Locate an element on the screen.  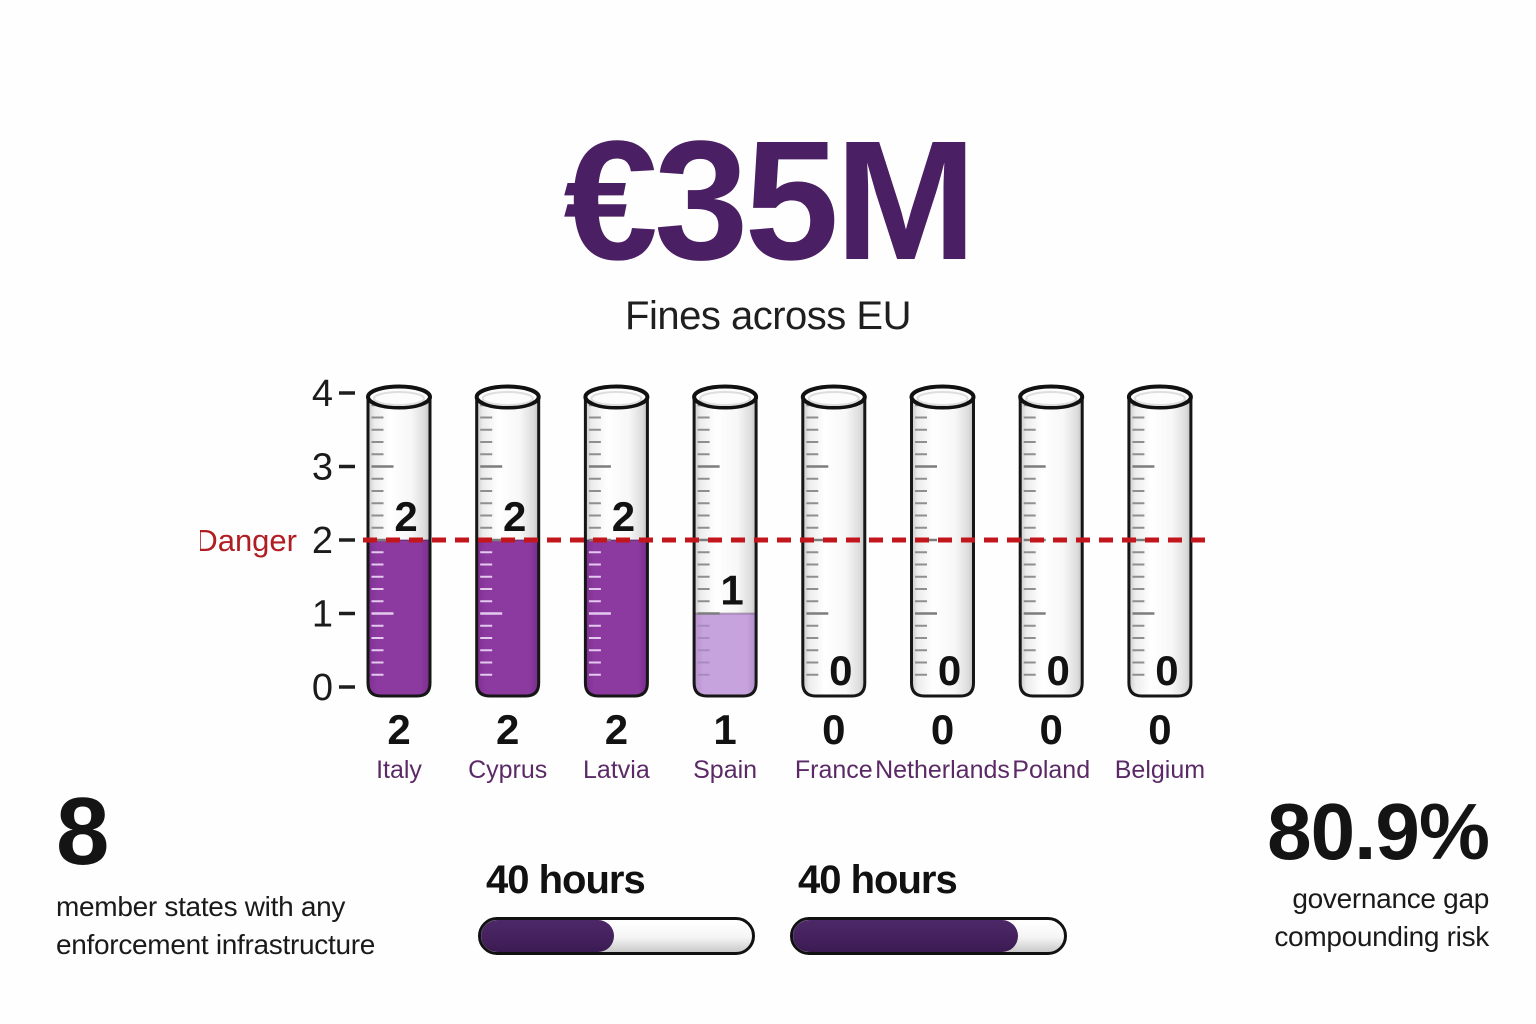
progress-2-fill is located at coordinates (905, 936).